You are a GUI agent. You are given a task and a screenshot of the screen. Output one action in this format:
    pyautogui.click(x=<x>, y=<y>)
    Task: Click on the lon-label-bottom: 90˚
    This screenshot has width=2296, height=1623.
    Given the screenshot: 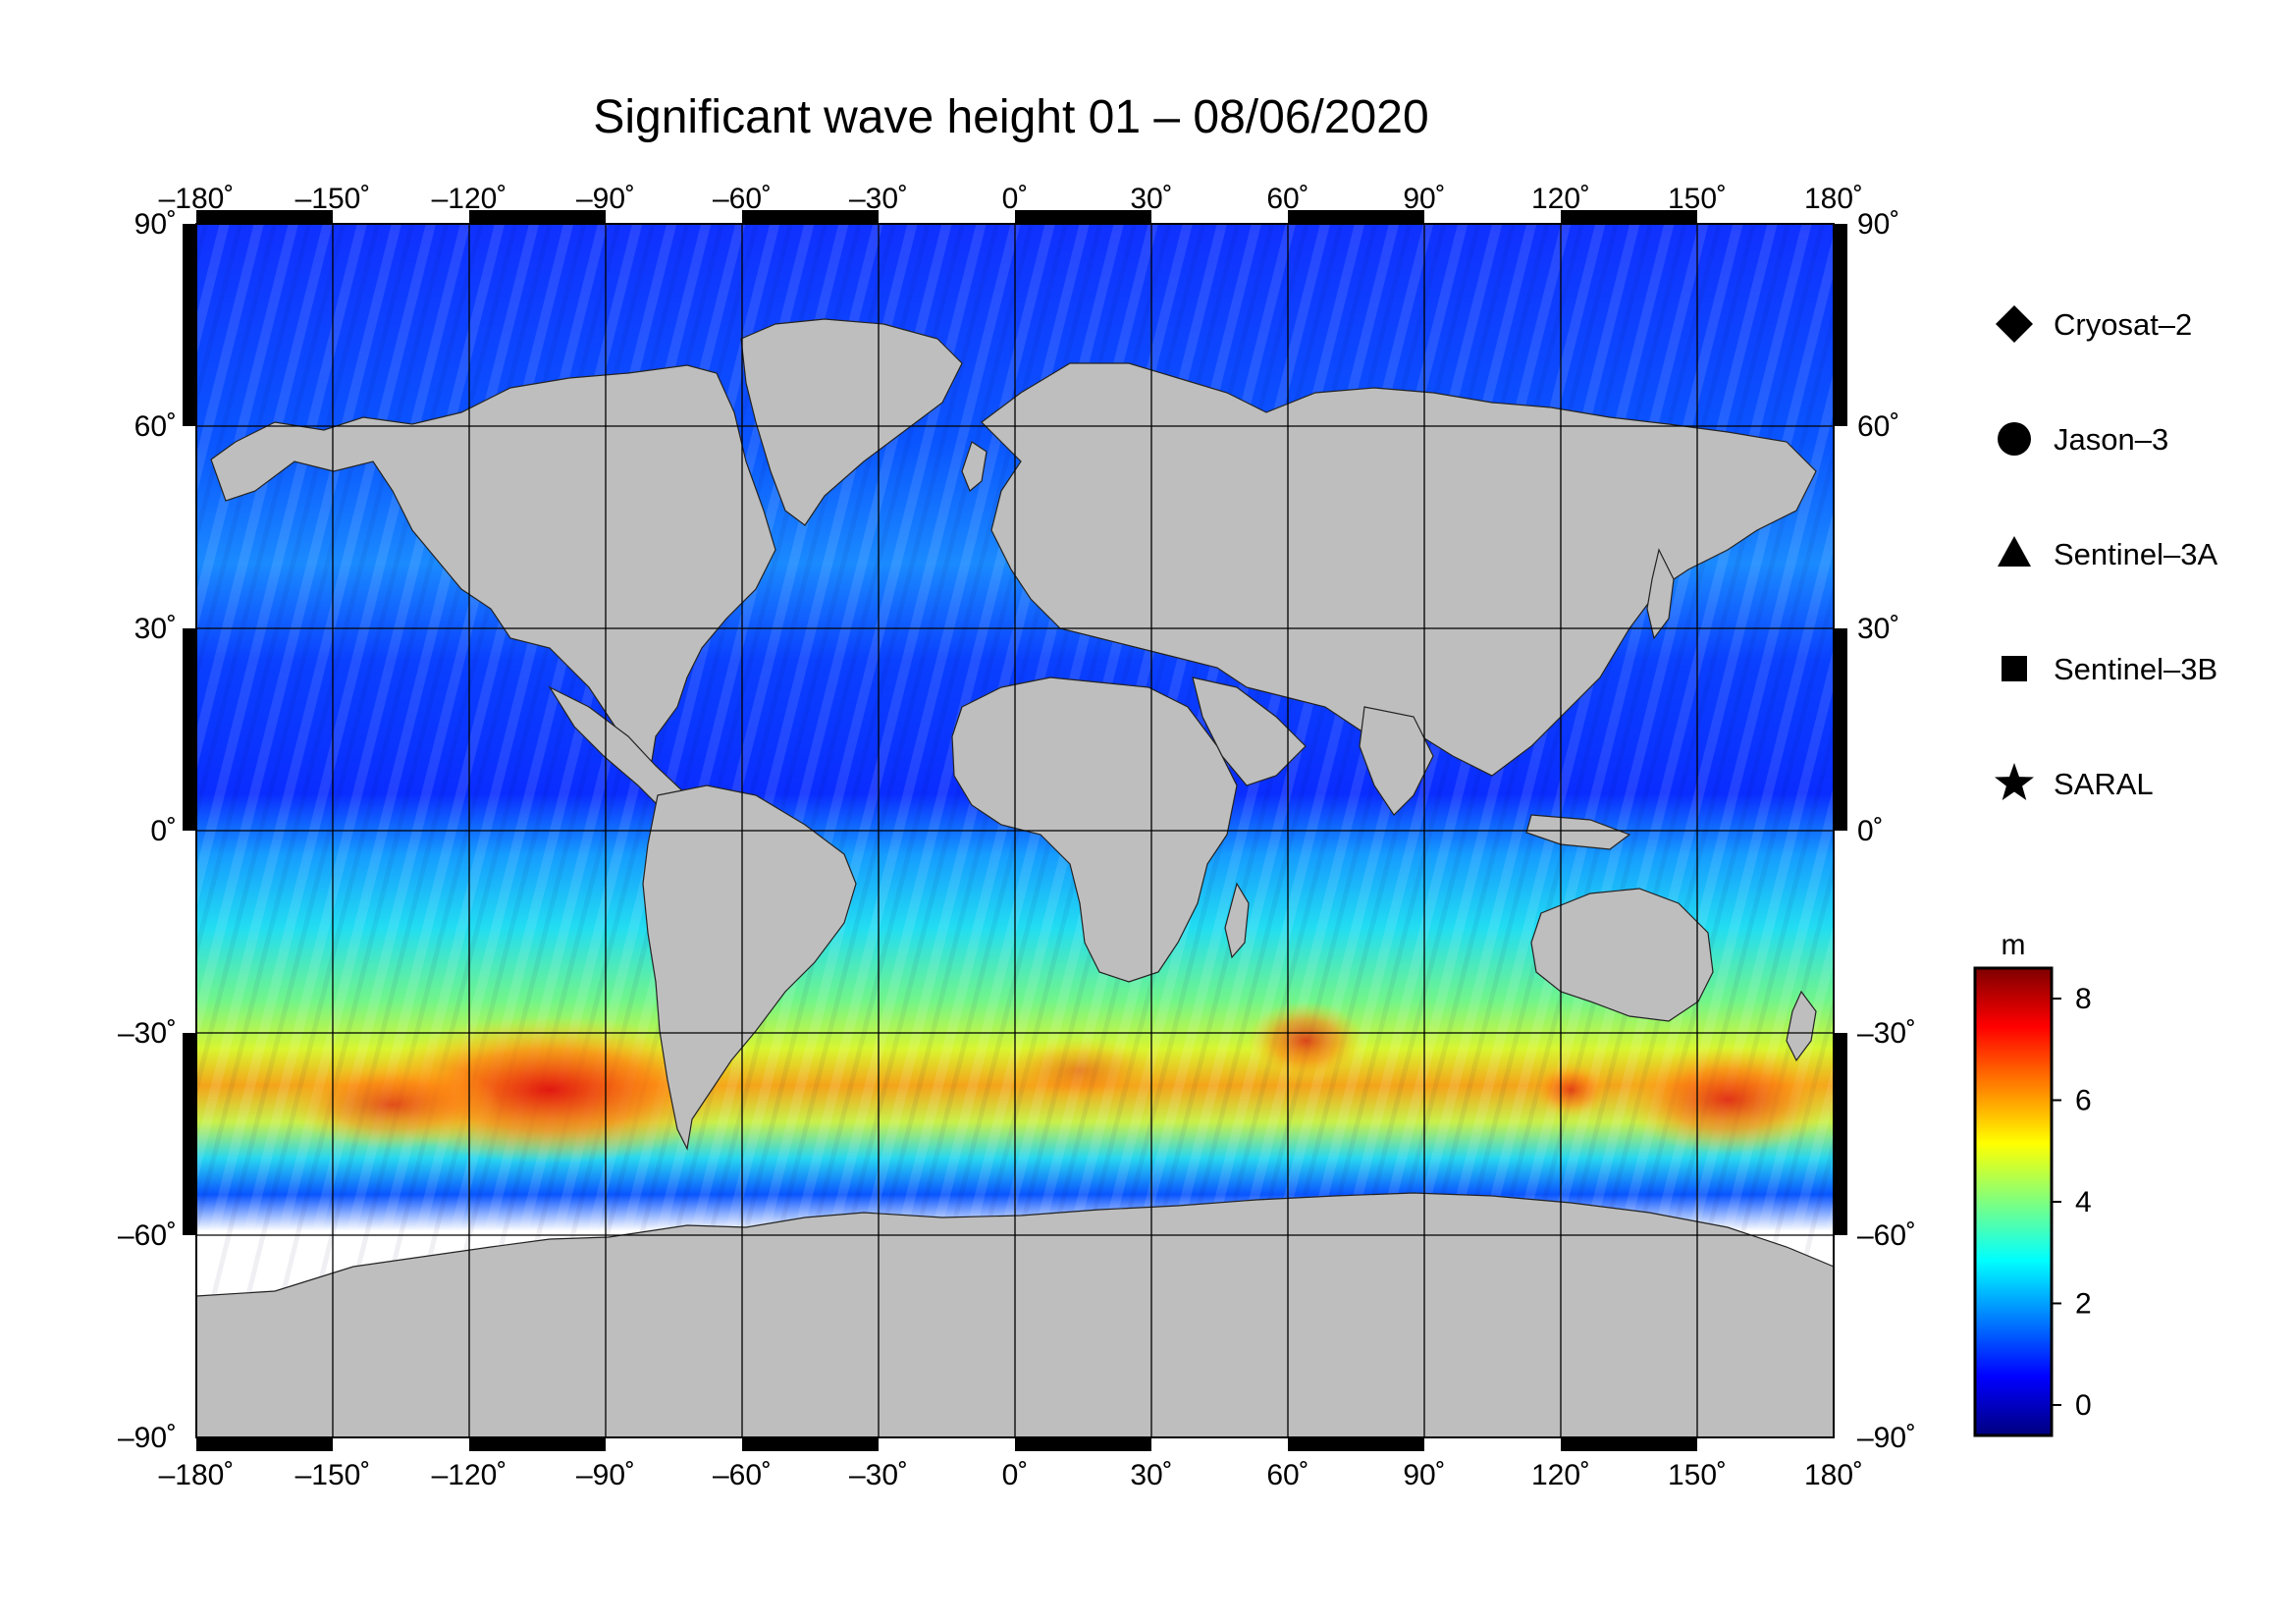 What is the action you would take?
    pyautogui.click(x=1424, y=1475)
    